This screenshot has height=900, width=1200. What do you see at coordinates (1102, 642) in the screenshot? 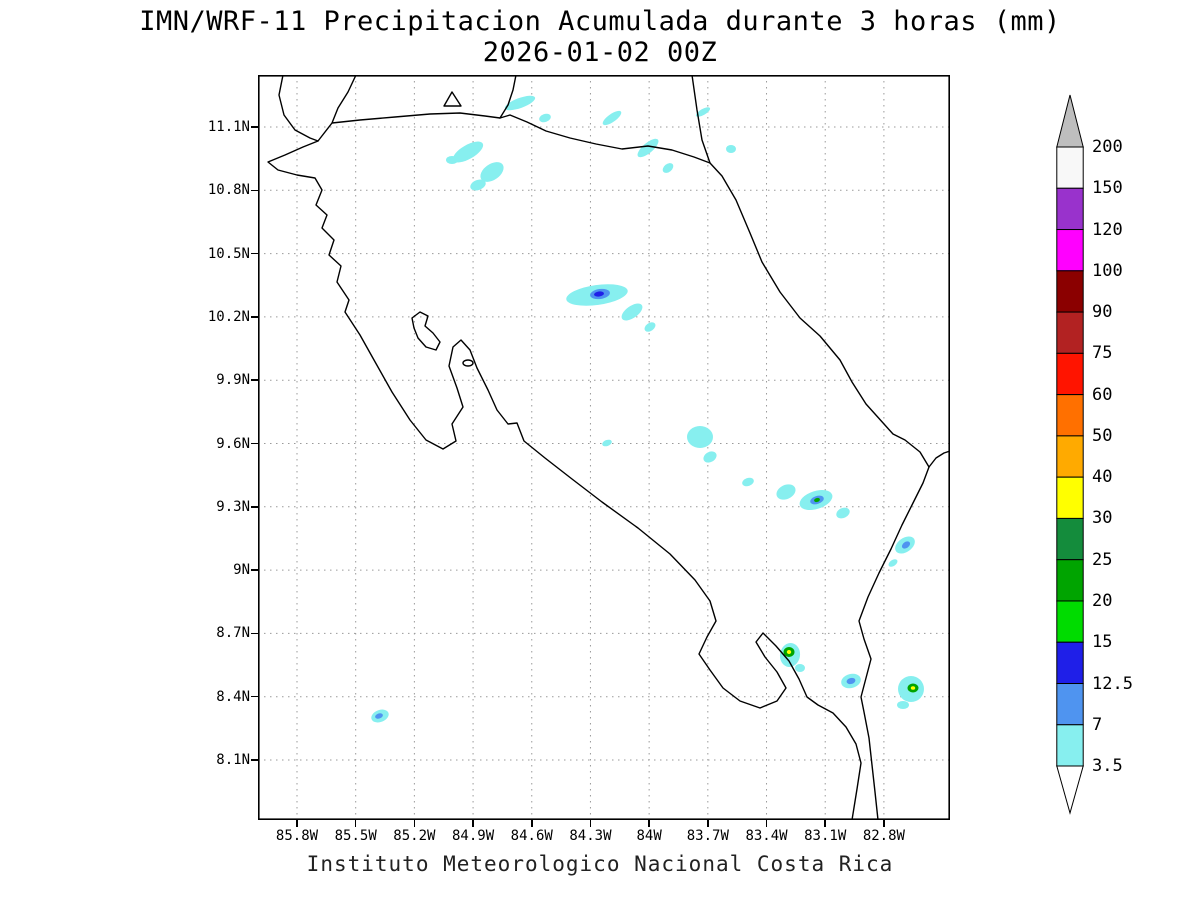
I see `colorbar-tick-label: 15` at bounding box center [1102, 642].